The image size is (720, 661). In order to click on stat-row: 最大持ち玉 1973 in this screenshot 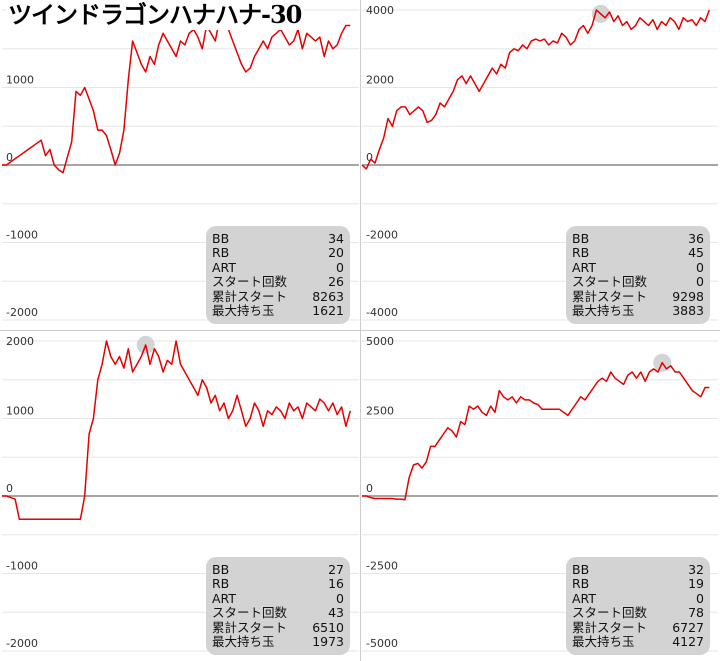, I will do `click(278, 642)`.